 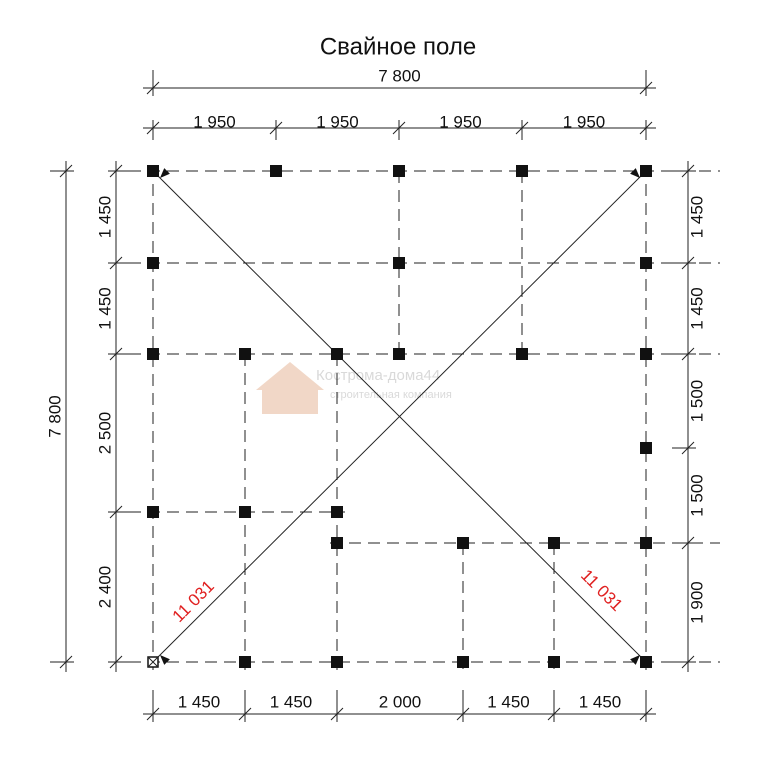 What do you see at coordinates (400, 701) in the screenshot?
I see `dimension-label: 2 000` at bounding box center [400, 701].